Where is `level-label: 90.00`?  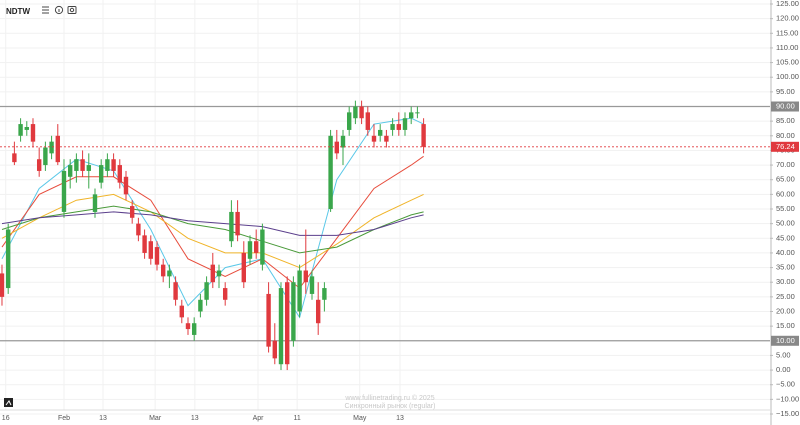
level-label: 90.00 is located at coordinates (785, 105).